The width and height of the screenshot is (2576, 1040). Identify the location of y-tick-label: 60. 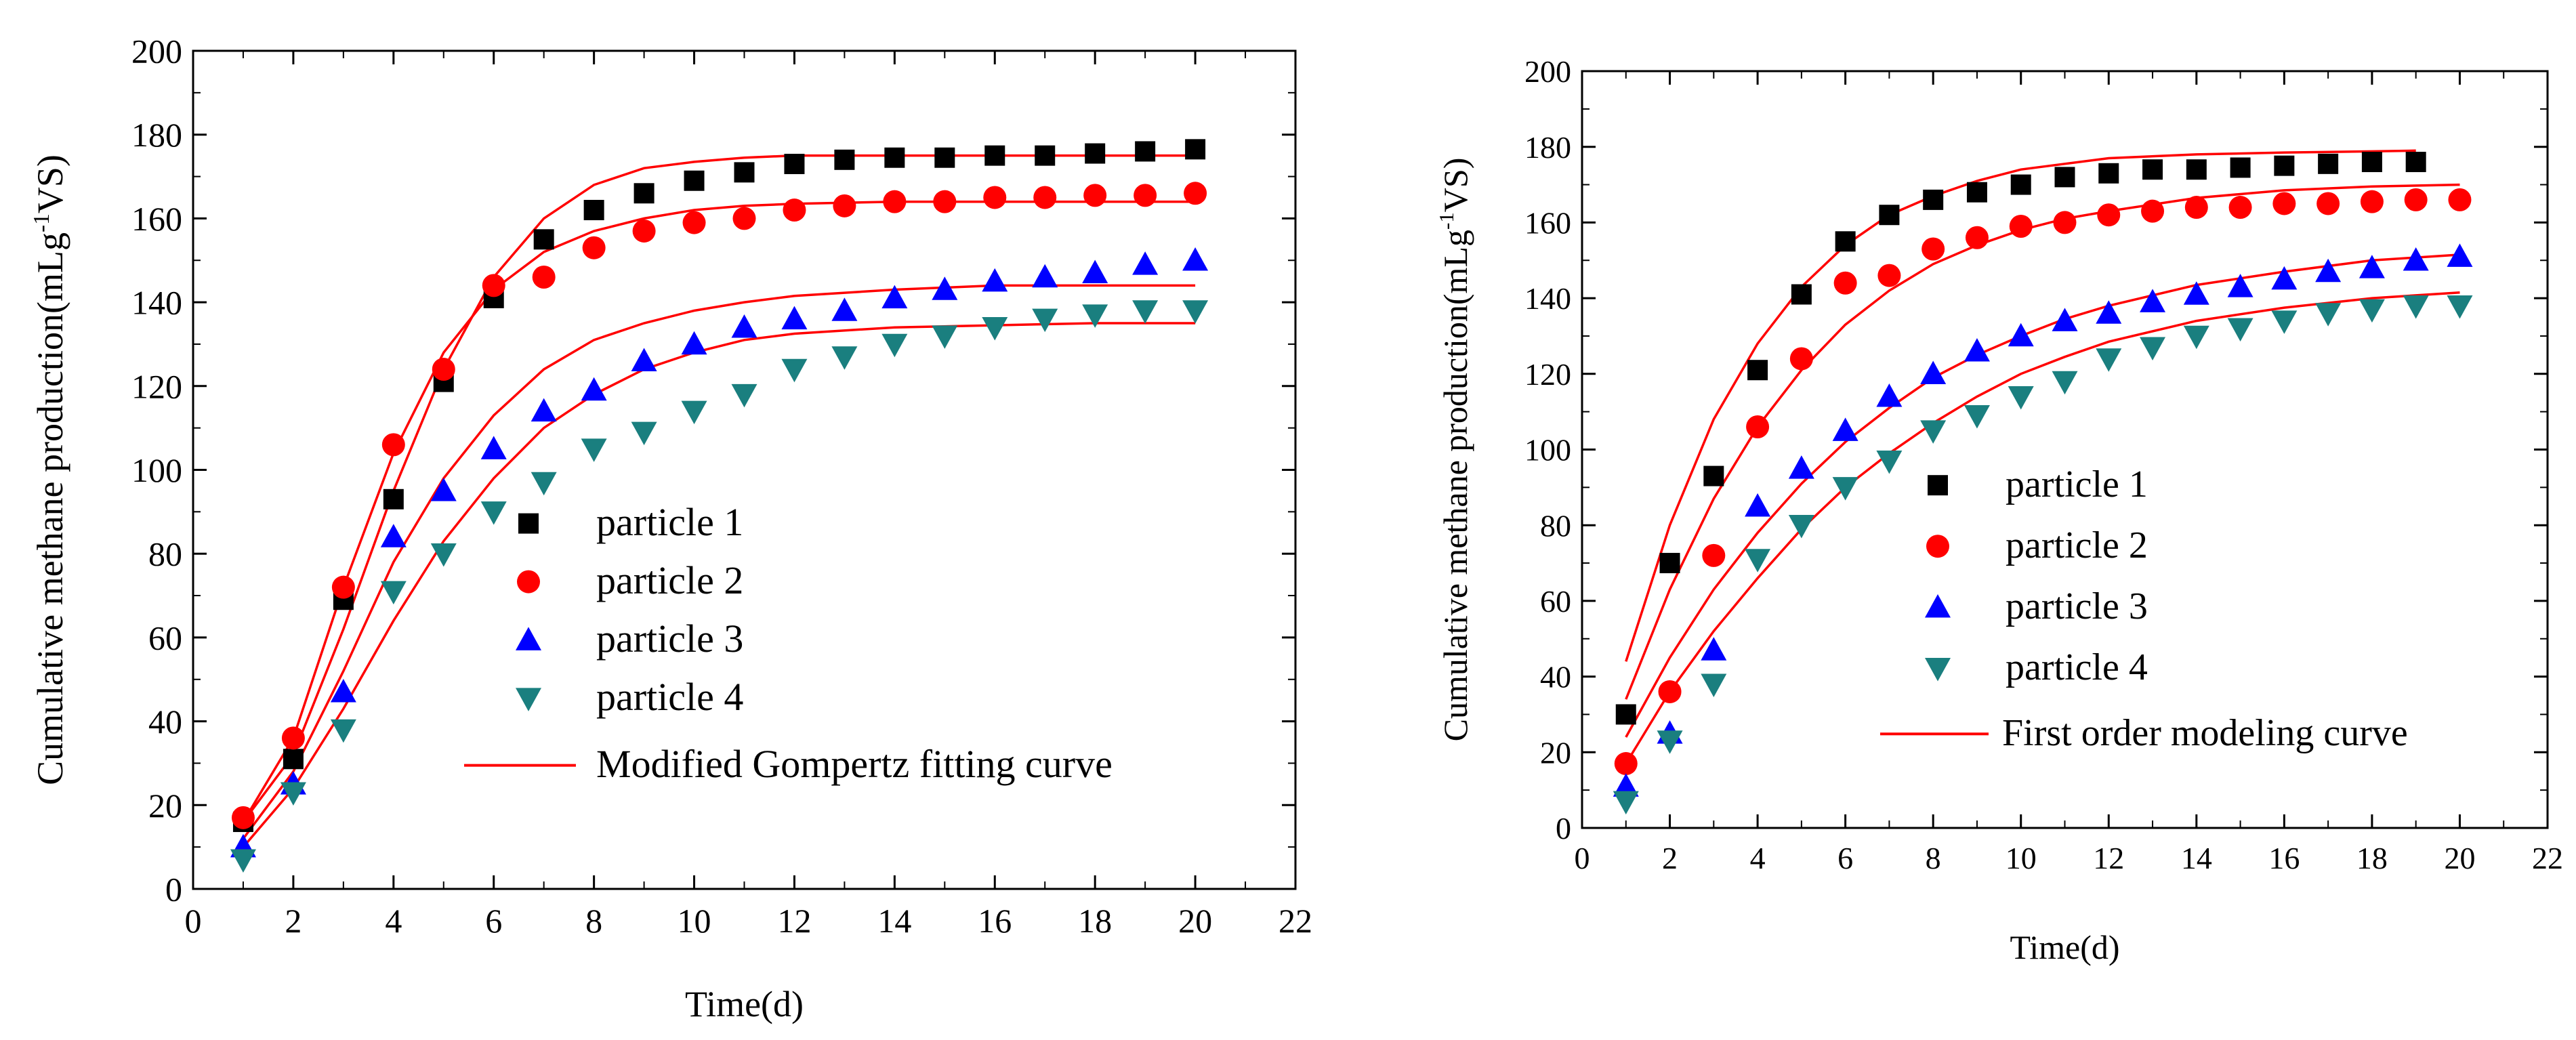
(1555, 601).